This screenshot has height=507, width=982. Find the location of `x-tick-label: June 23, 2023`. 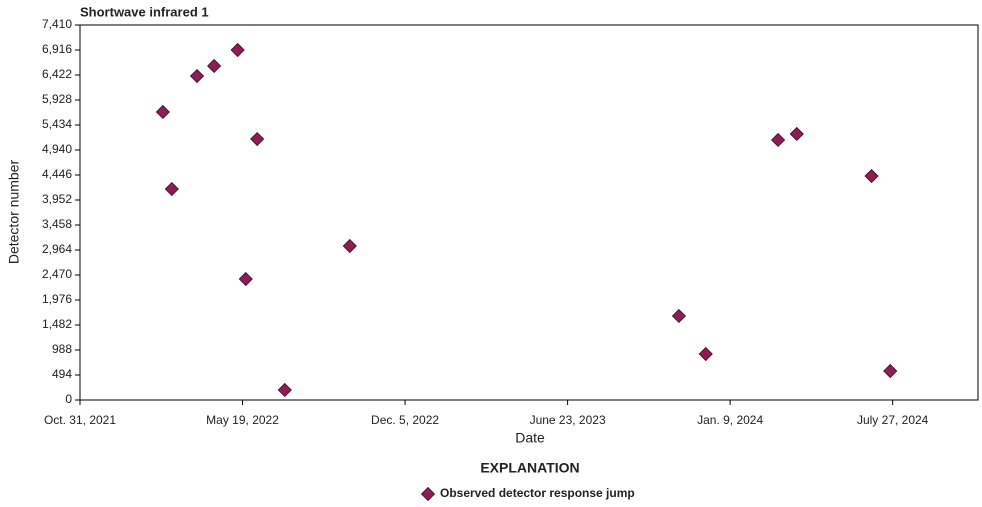

x-tick-label: June 23, 2023 is located at coordinates (568, 420).